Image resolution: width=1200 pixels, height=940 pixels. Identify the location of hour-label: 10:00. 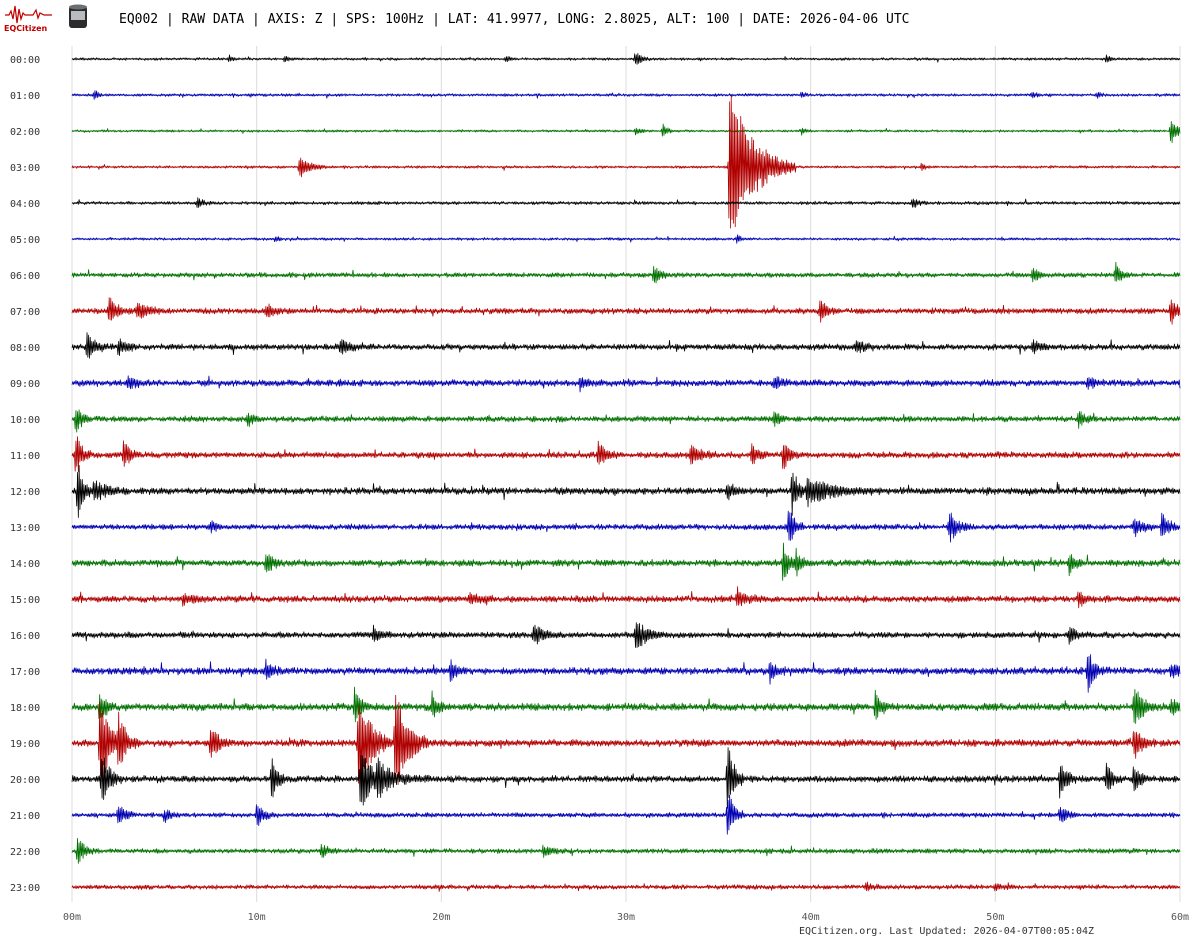
(25, 420).